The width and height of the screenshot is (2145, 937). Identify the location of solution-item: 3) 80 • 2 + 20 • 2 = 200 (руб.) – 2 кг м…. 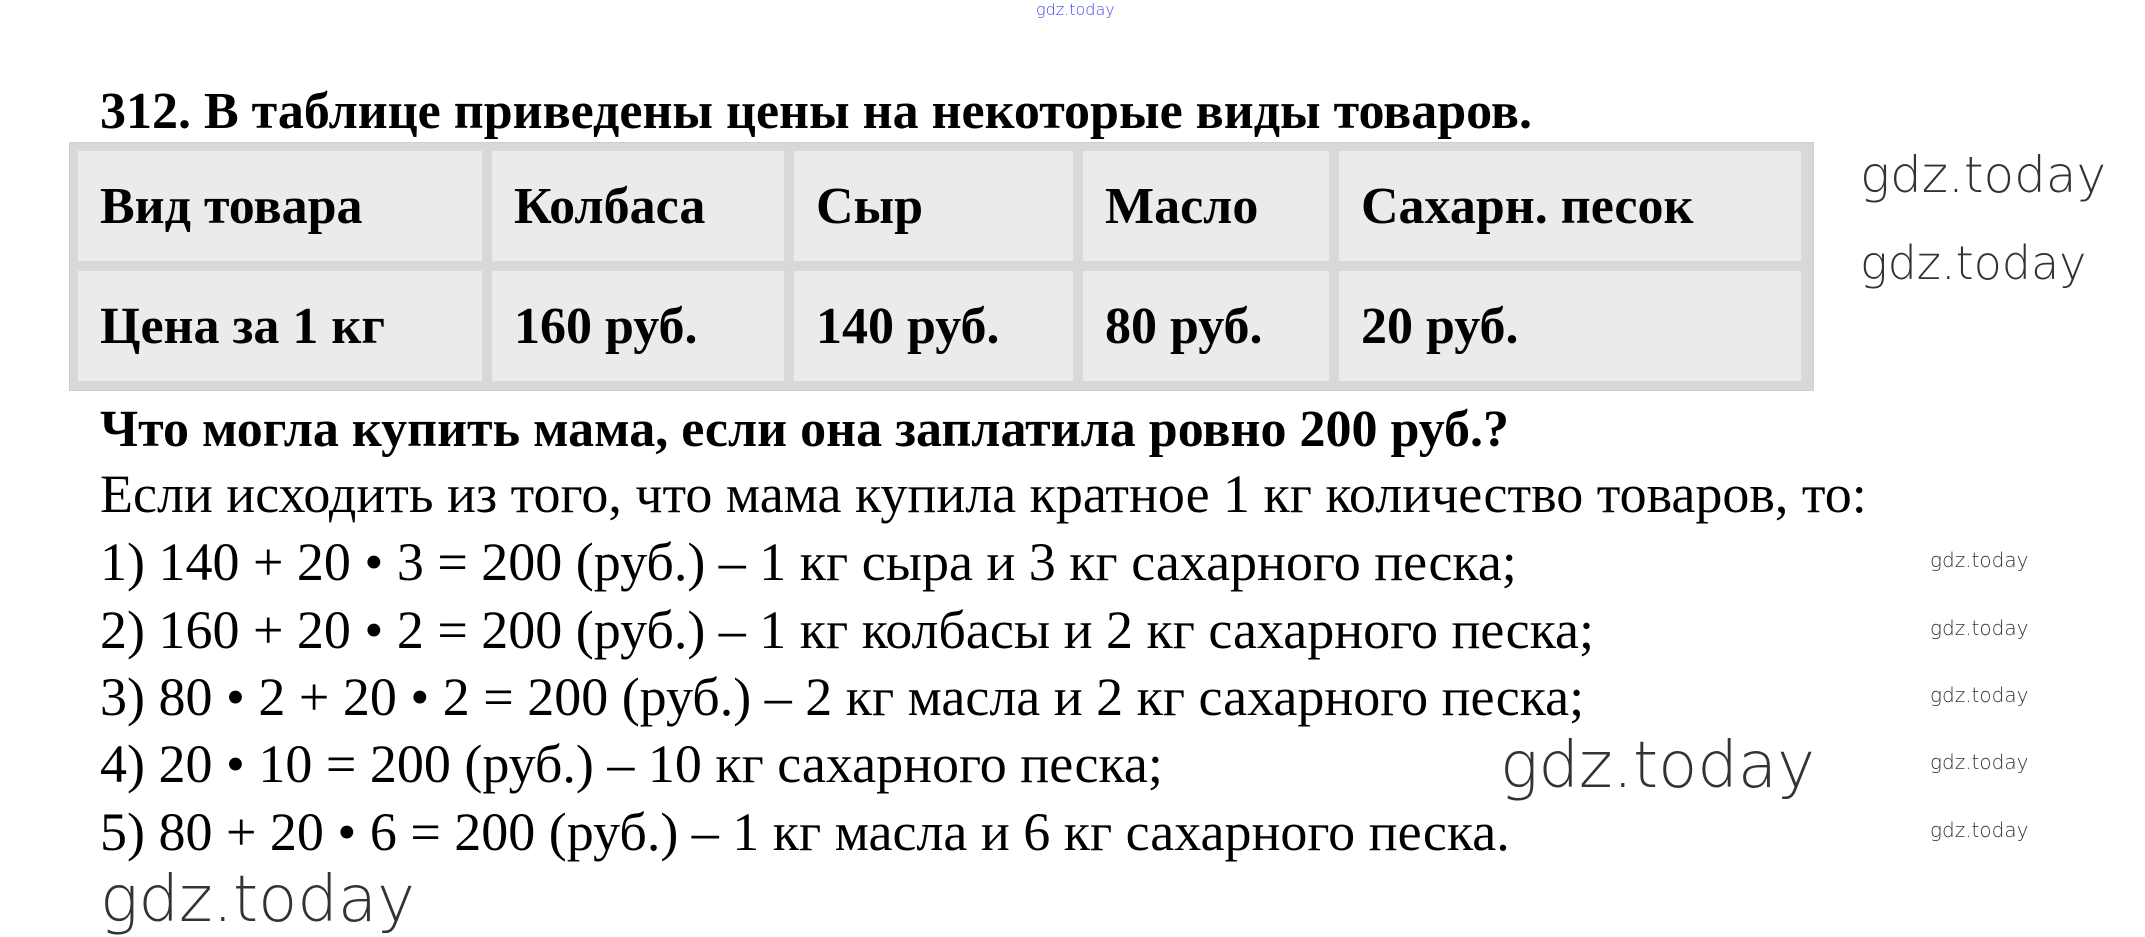
(842, 697).